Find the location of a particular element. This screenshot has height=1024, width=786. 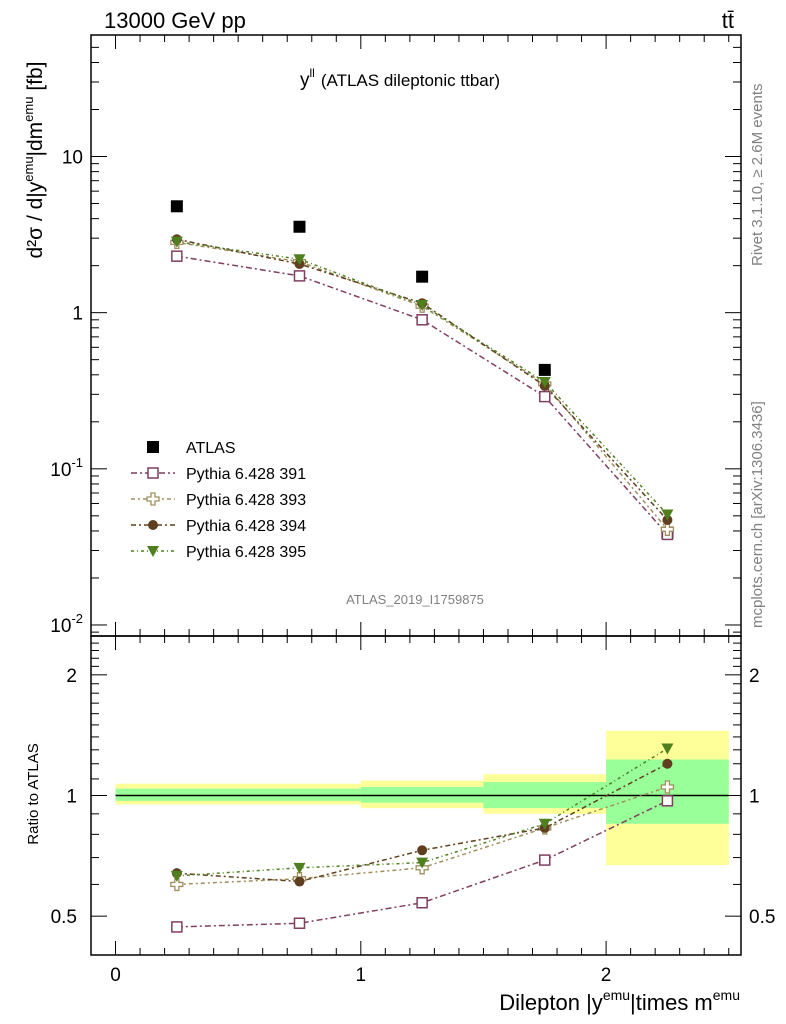

legend-label: Pythia 6.428 393 is located at coordinates (246, 500).